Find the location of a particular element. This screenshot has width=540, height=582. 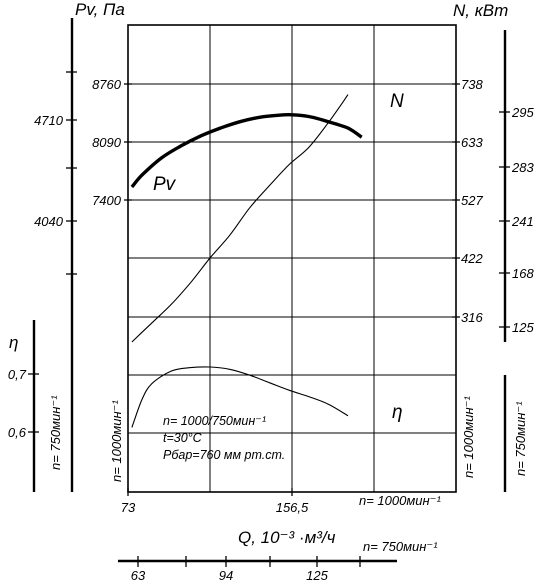

pressure-tick-label: 8760 is located at coordinates (107, 84).